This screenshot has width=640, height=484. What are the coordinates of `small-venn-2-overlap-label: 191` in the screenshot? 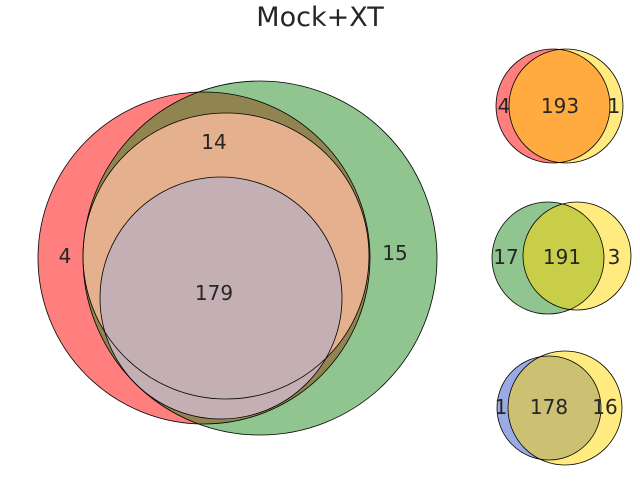 It's located at (562, 257).